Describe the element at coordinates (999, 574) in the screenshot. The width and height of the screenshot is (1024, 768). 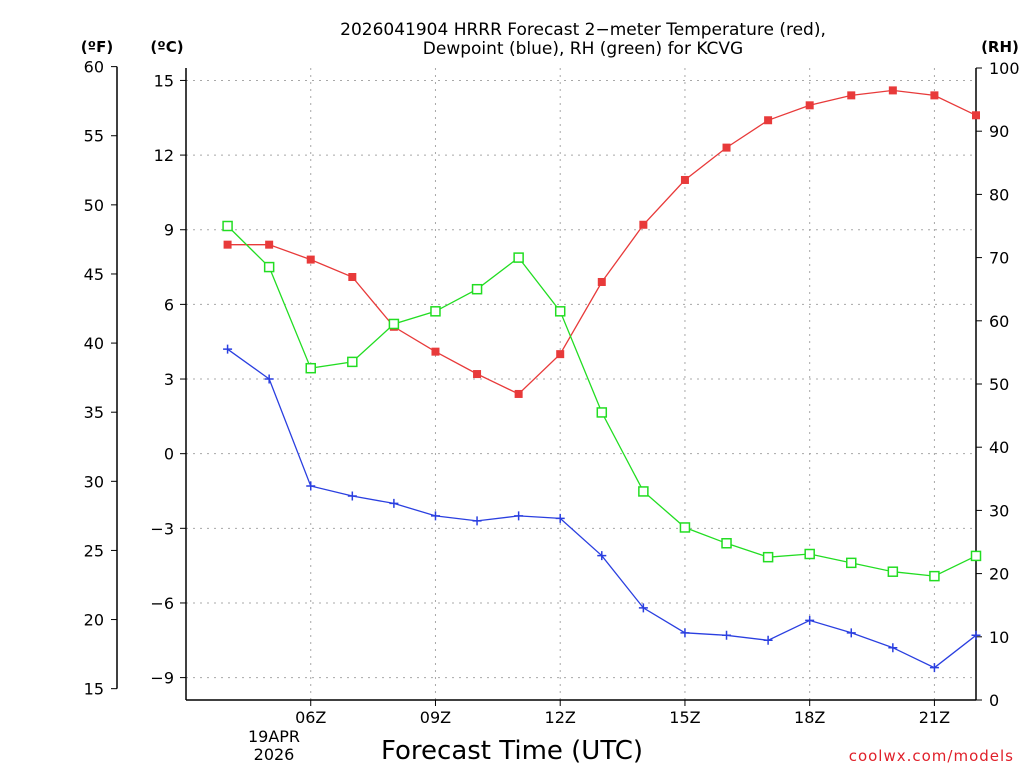
I see `rh-tick-label: 20` at that location.